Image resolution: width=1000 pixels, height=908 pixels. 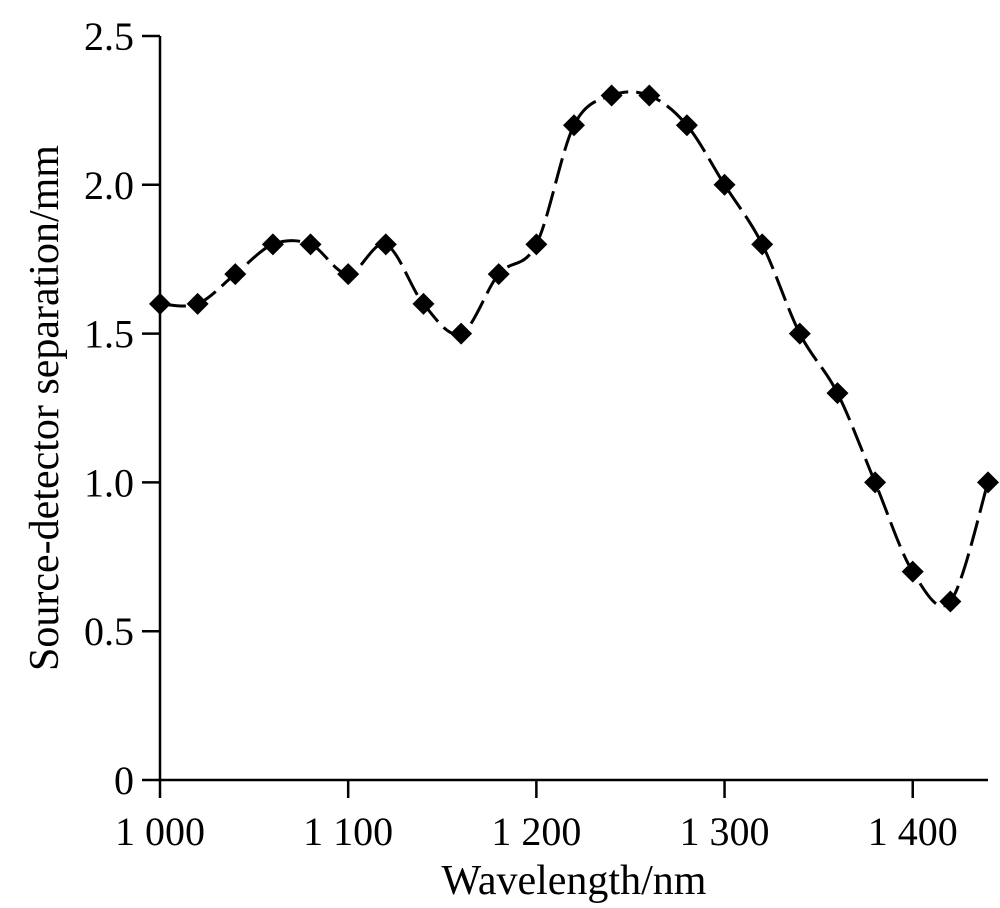 I want to click on x-tick-label: 1 400, so click(x=913, y=831).